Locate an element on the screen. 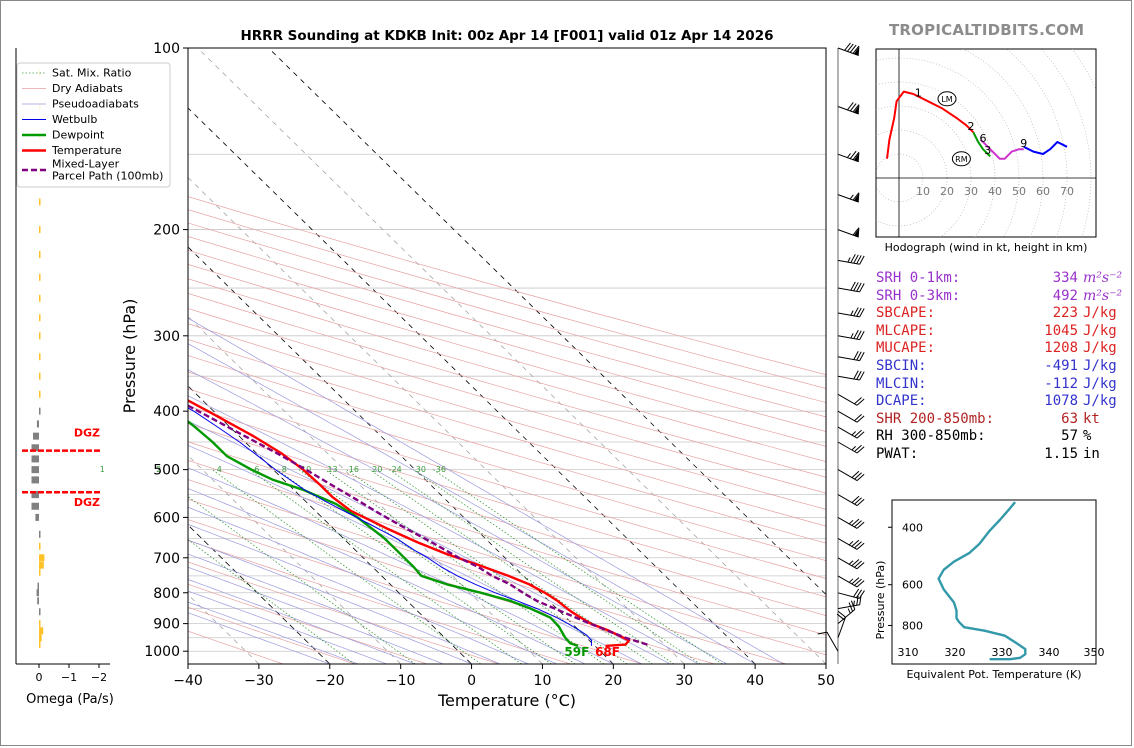 This screenshot has height=748, width=1134. hodograph-segment-3-6km is located at coordinates (981, 144).